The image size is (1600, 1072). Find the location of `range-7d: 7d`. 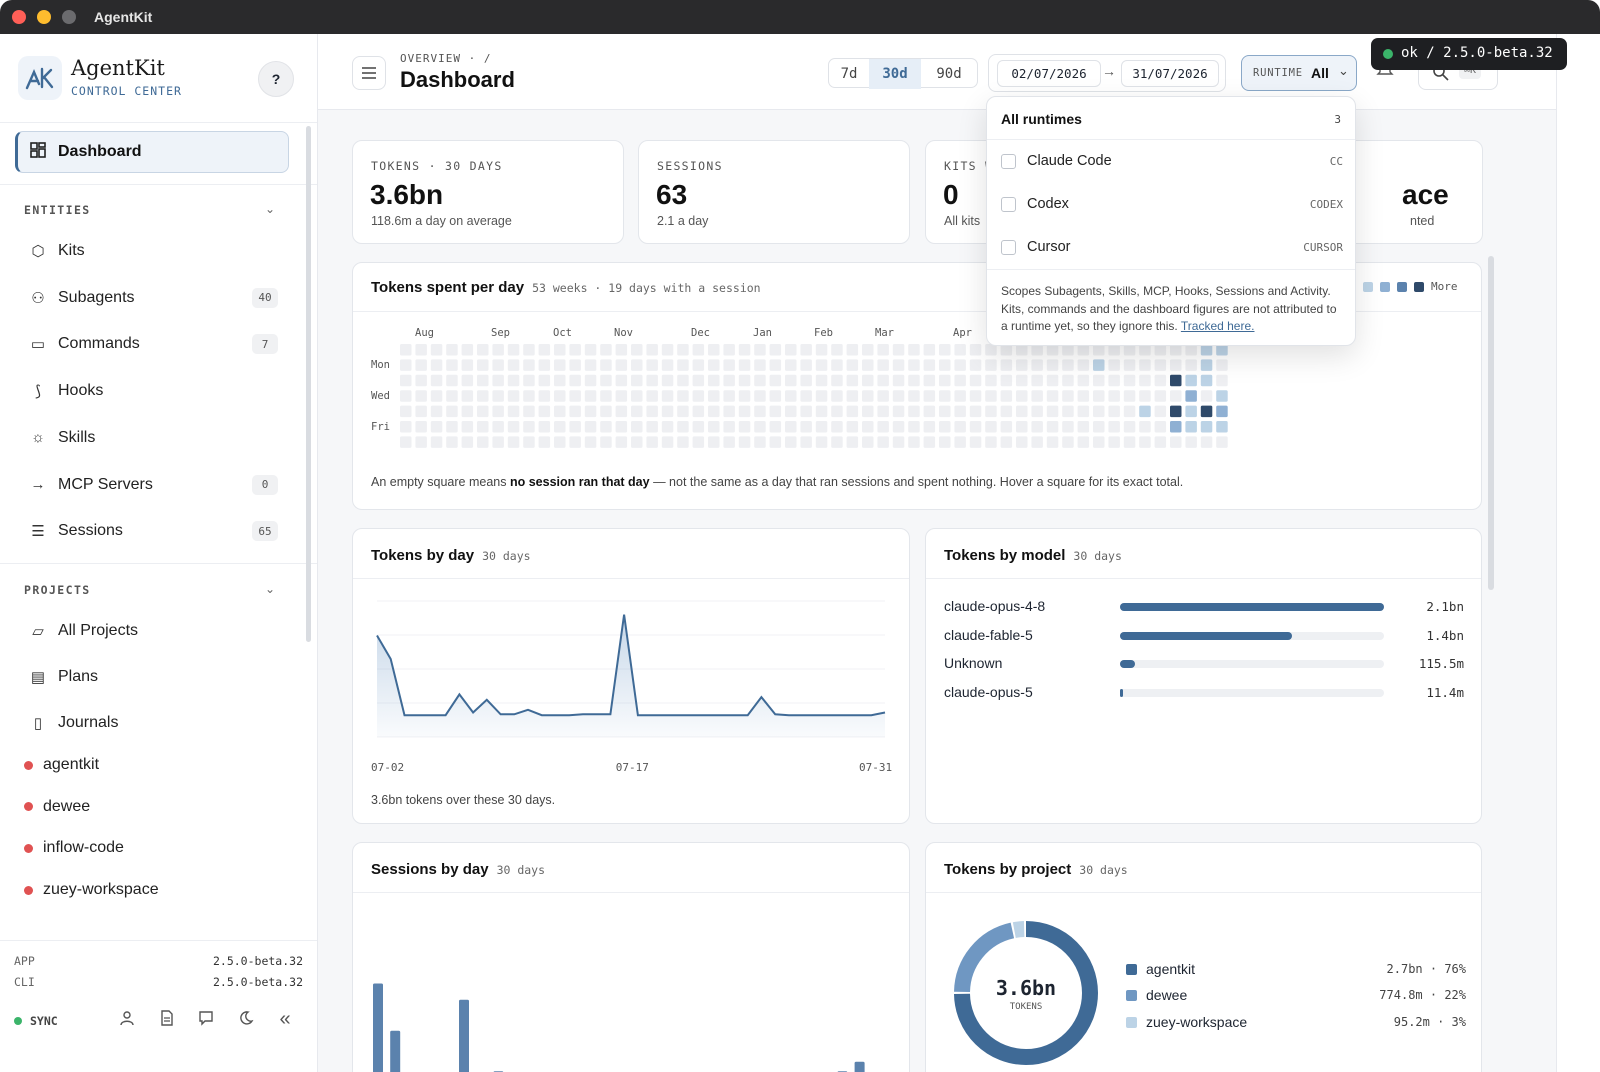

range-7d: 7d is located at coordinates (849, 74).